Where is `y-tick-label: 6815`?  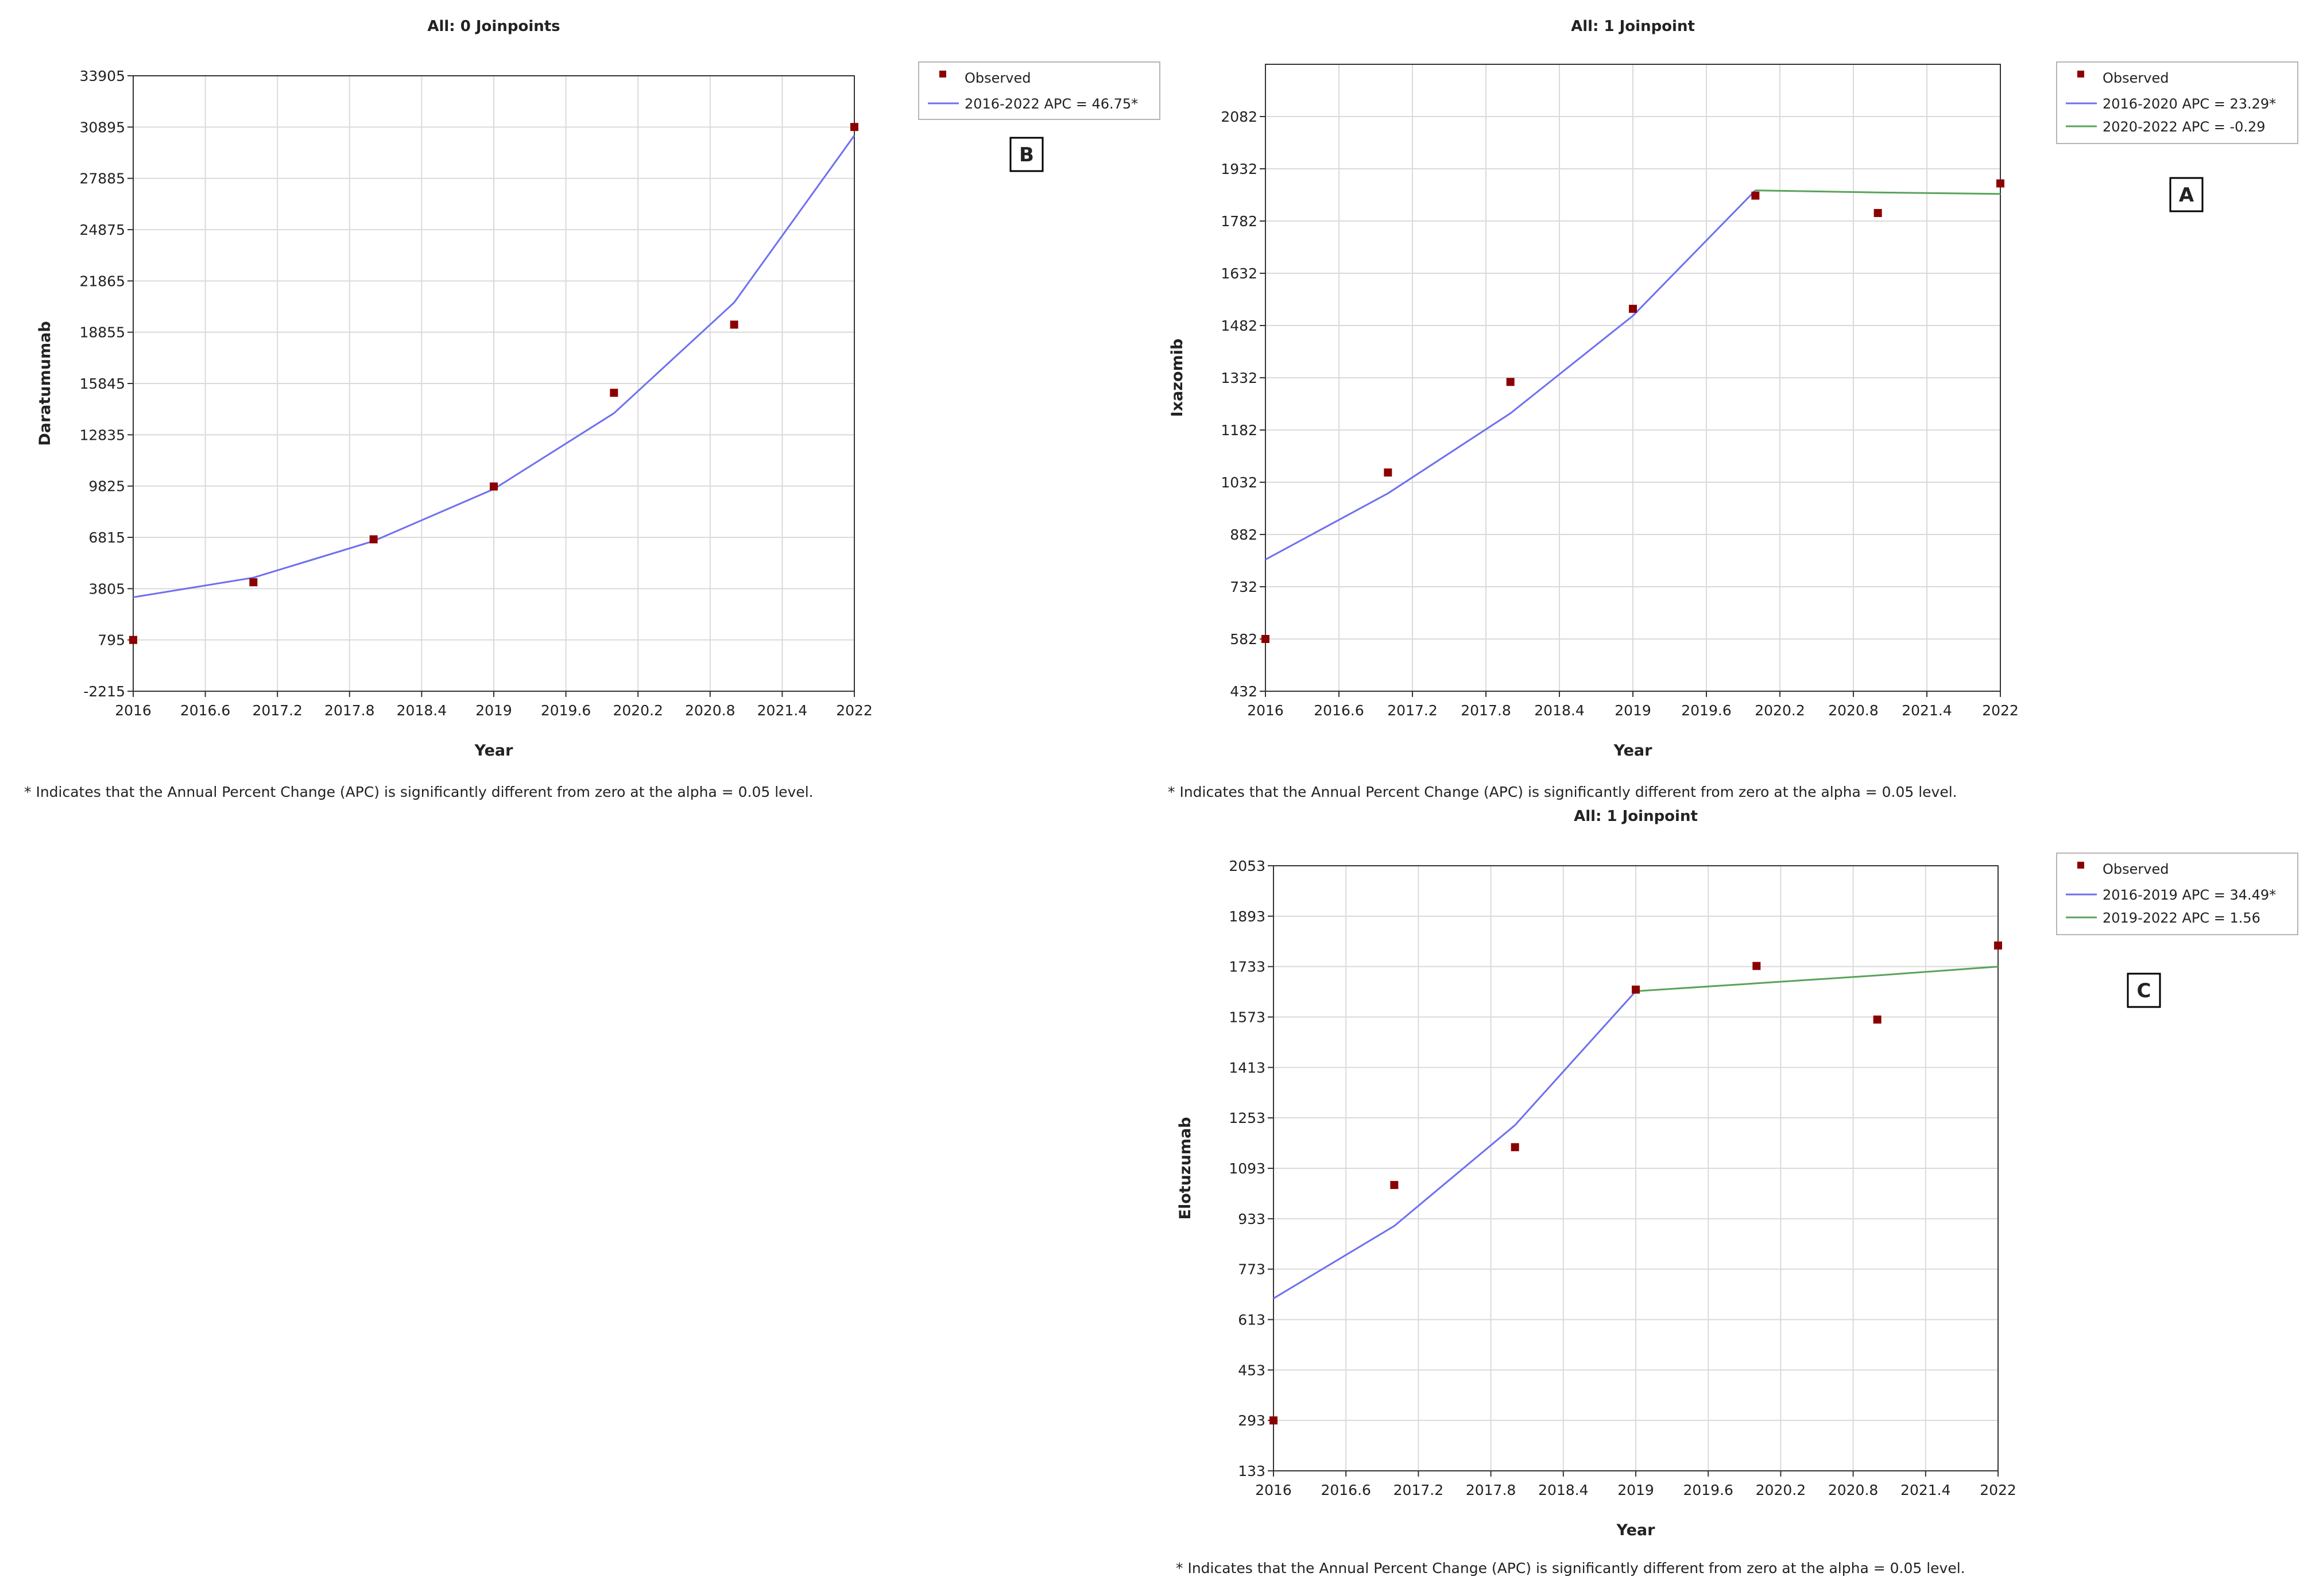 y-tick-label: 6815 is located at coordinates (106, 537).